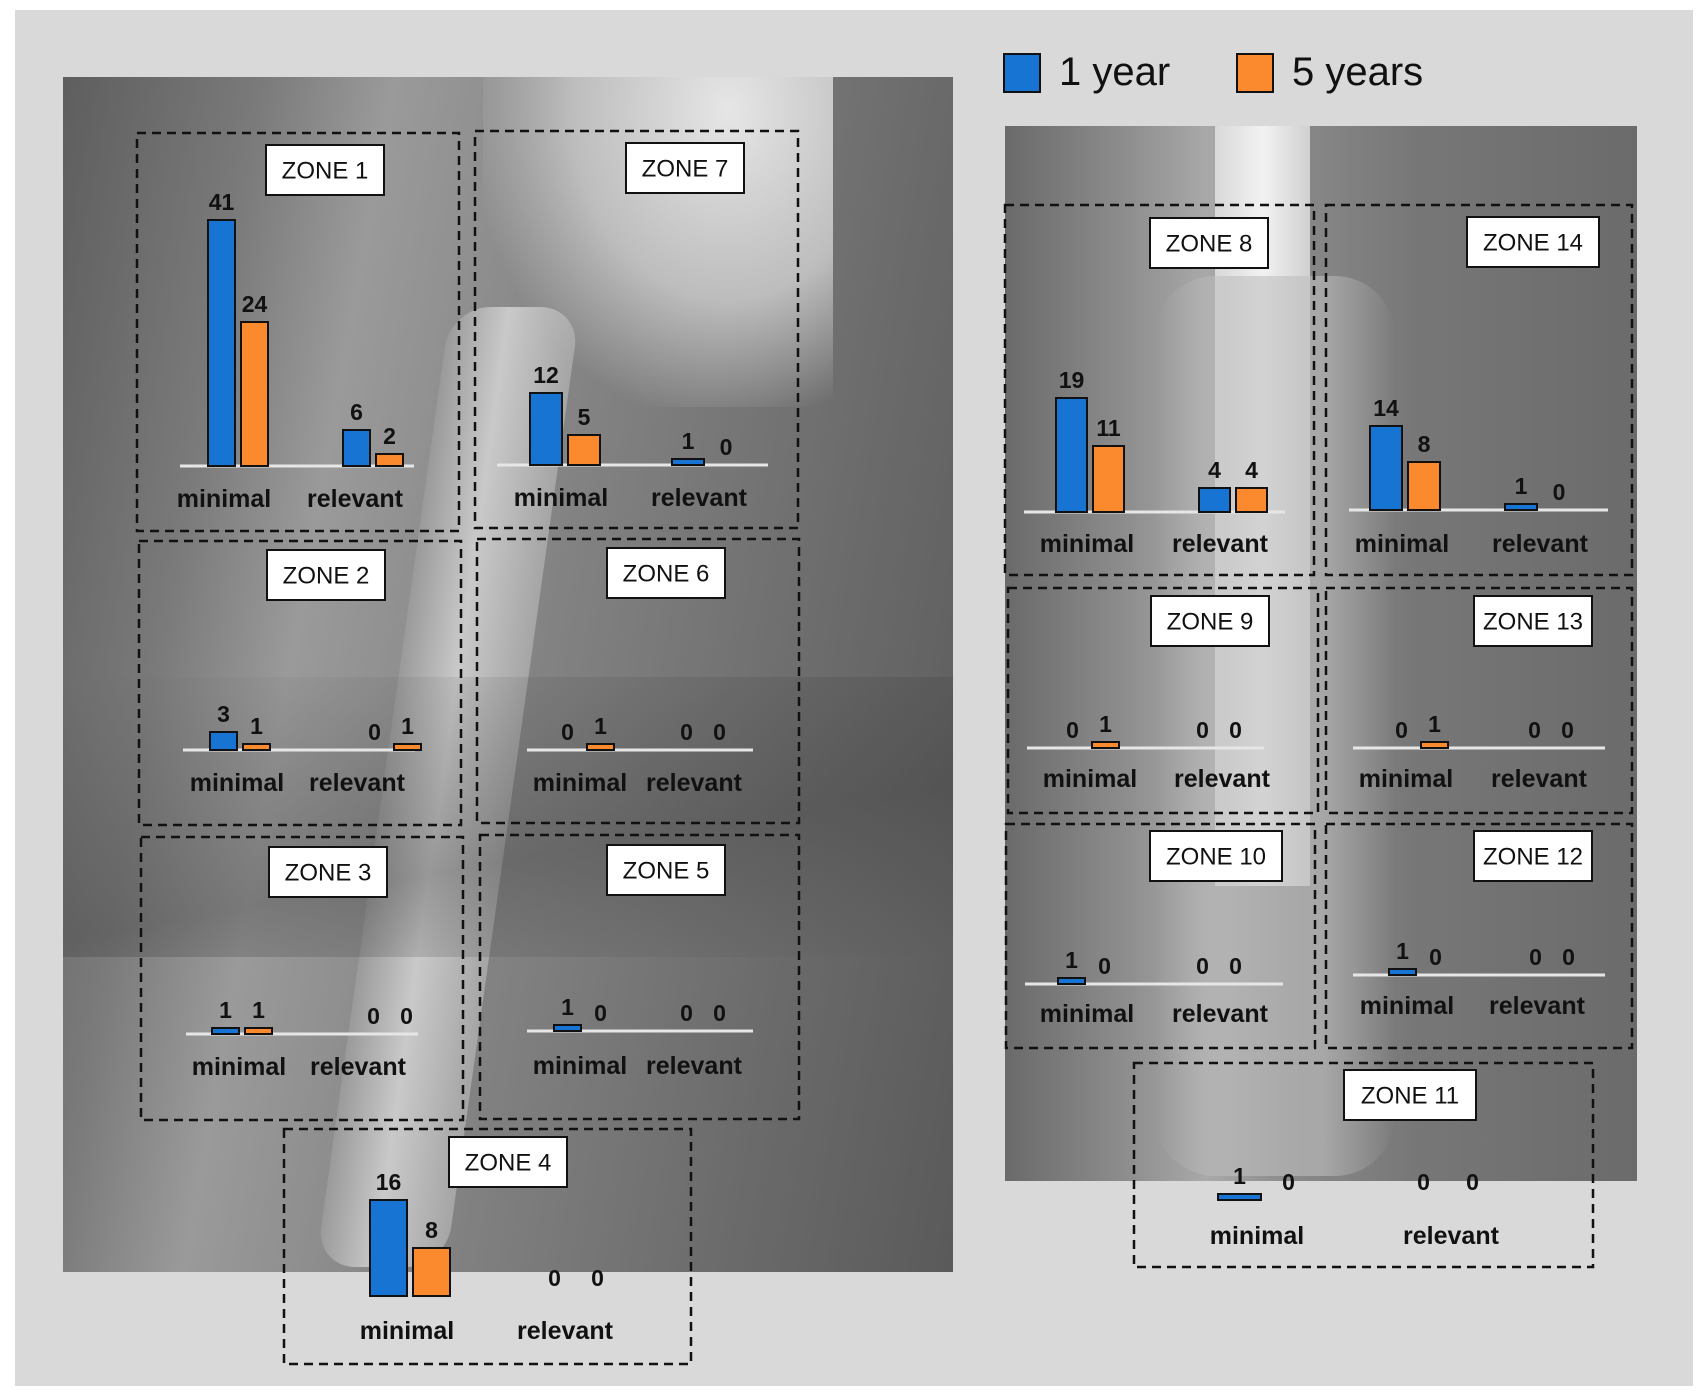  What do you see at coordinates (1202, 966) in the screenshot?
I see `zone-10-value-relevant-1-year: 0` at bounding box center [1202, 966].